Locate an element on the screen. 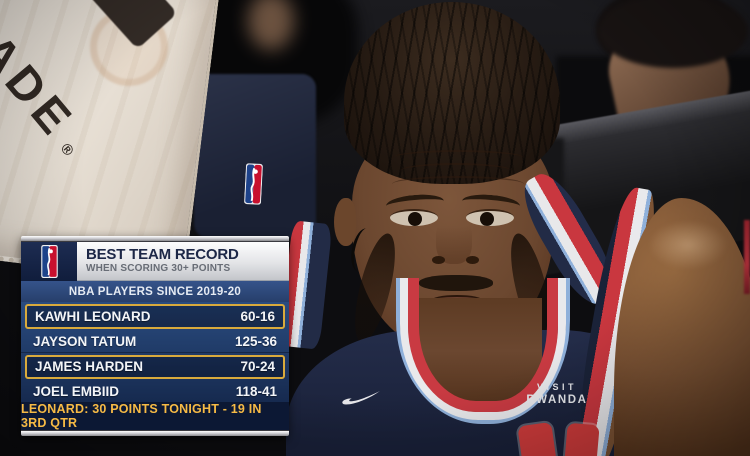  visit-rwanda-patch: VISIT RWANDA is located at coordinates (557, 395).